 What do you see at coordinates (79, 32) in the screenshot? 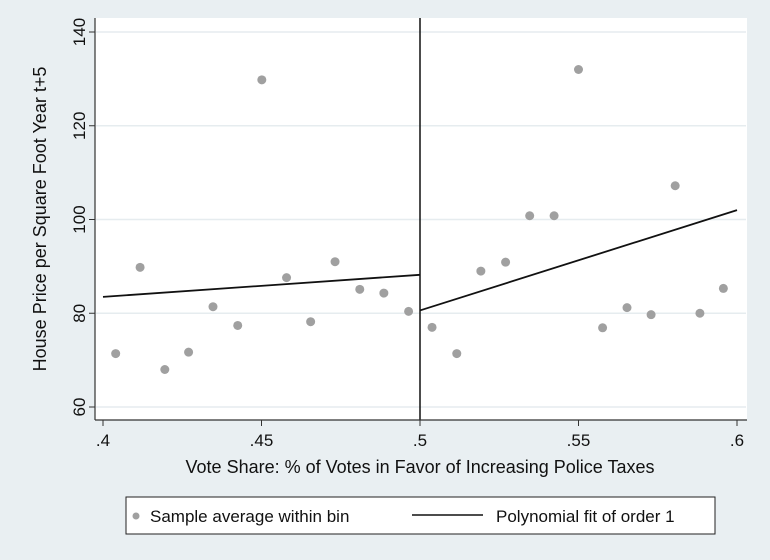
I see `y-tick-label: 140` at bounding box center [79, 32].